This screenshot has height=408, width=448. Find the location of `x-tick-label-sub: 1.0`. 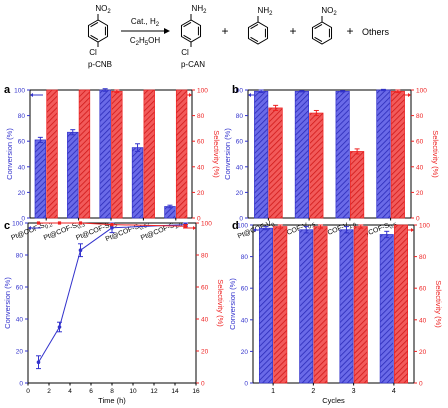

x-tick-label-sub: 1.0 is located at coordinates (352, 226).